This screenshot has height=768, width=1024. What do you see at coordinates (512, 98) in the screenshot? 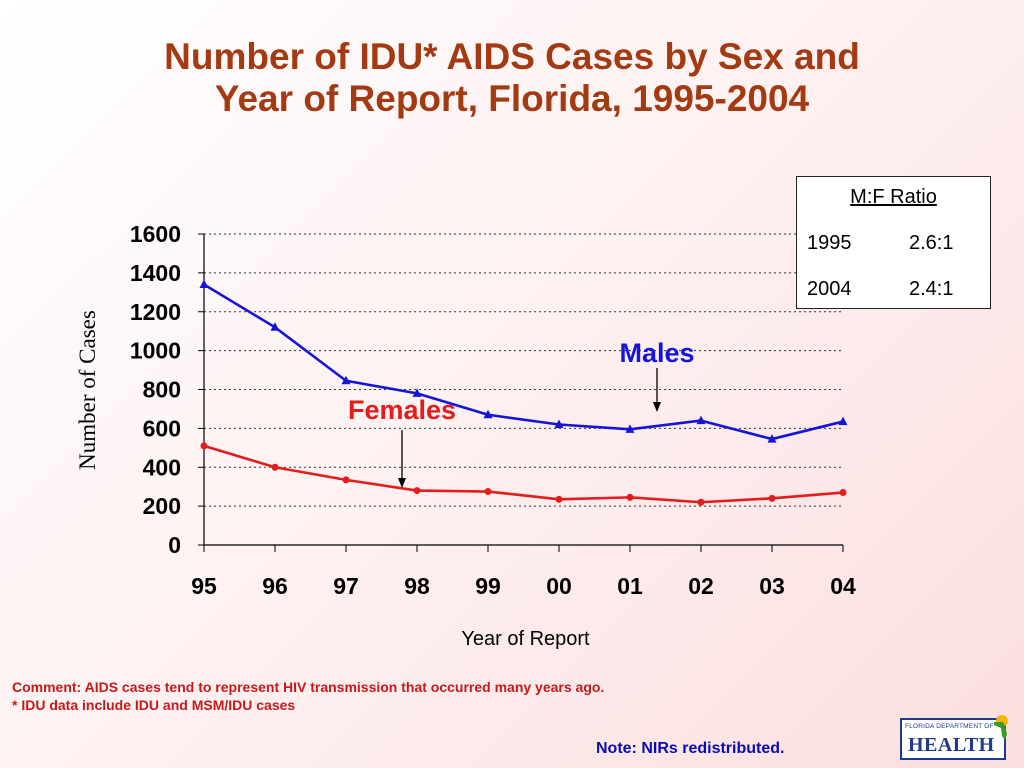
I see `chart-title-line-2: Year of Report, Florida, 1995-2004` at bounding box center [512, 98].